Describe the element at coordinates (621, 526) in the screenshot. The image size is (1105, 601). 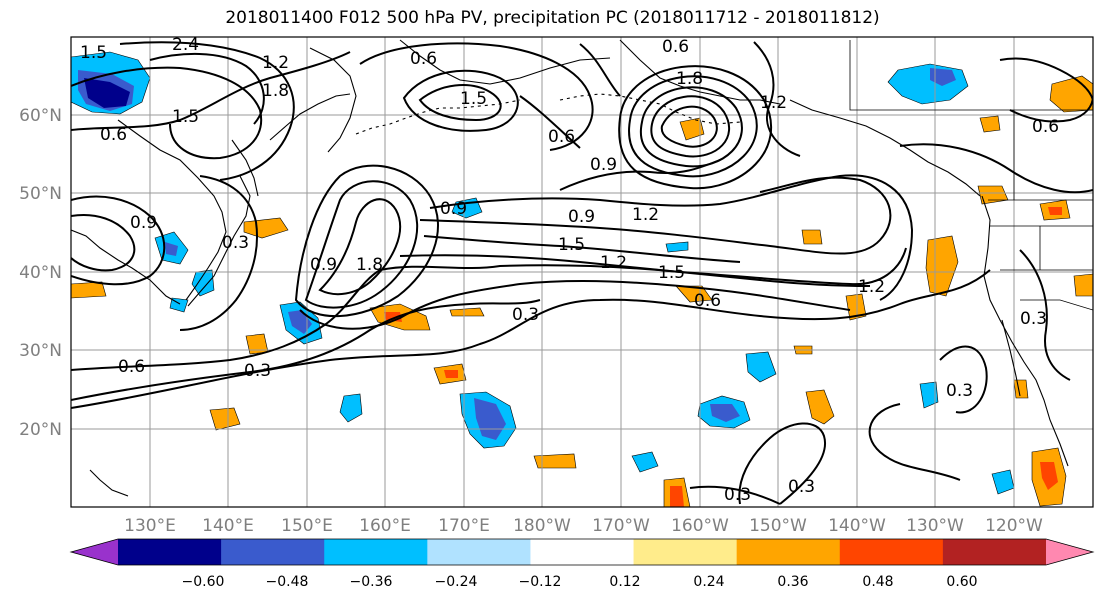
I see `lon-label: 170°W` at that location.